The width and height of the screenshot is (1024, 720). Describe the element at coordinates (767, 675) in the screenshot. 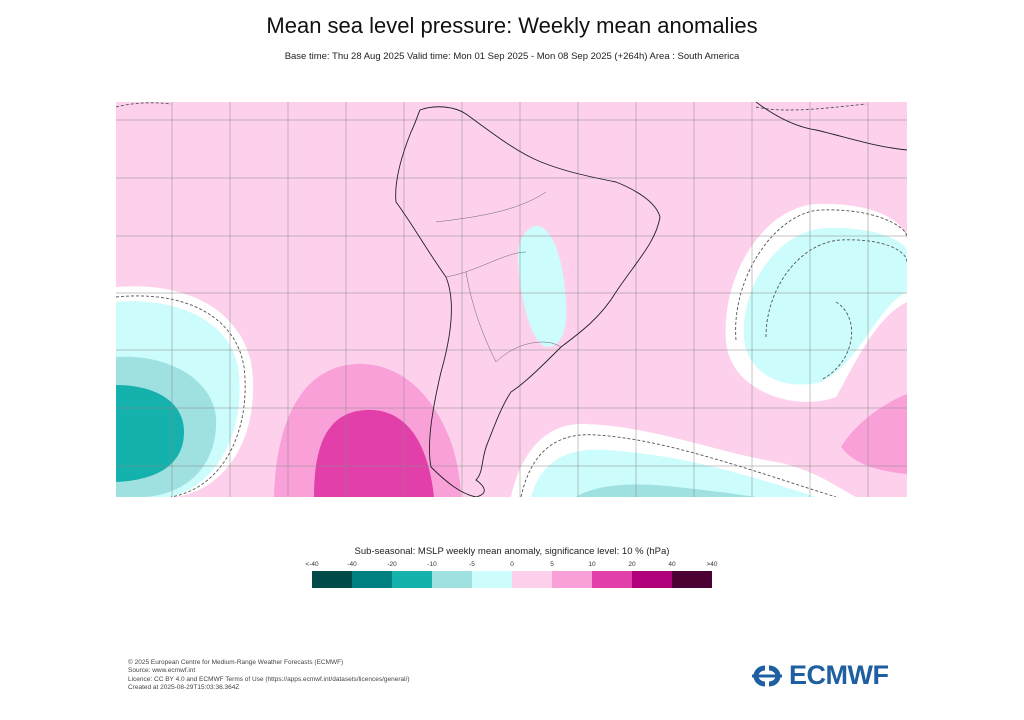

I see `ecmwf-logo-icon` at that location.